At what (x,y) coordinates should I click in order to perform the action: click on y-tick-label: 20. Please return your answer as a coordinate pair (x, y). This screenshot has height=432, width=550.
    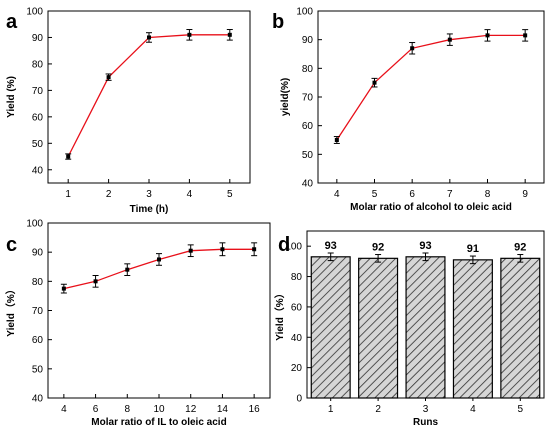
    Looking at the image, I should click on (297, 368).